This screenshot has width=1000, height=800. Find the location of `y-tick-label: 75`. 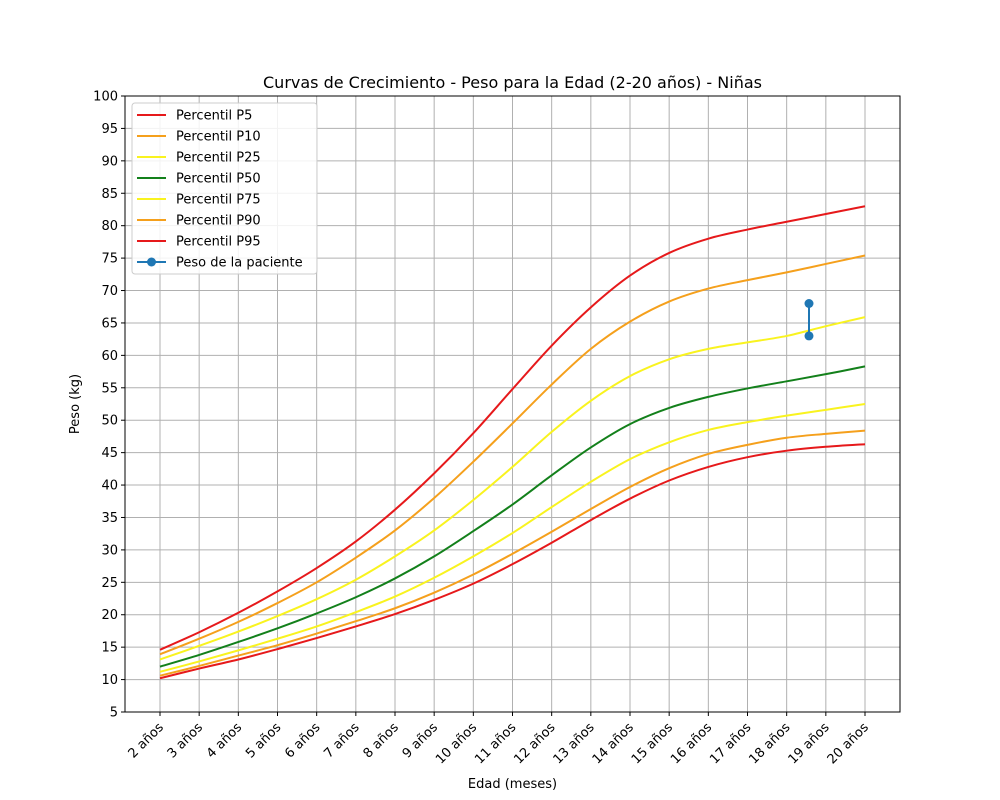

y-tick-label: 75 is located at coordinates (109, 259).